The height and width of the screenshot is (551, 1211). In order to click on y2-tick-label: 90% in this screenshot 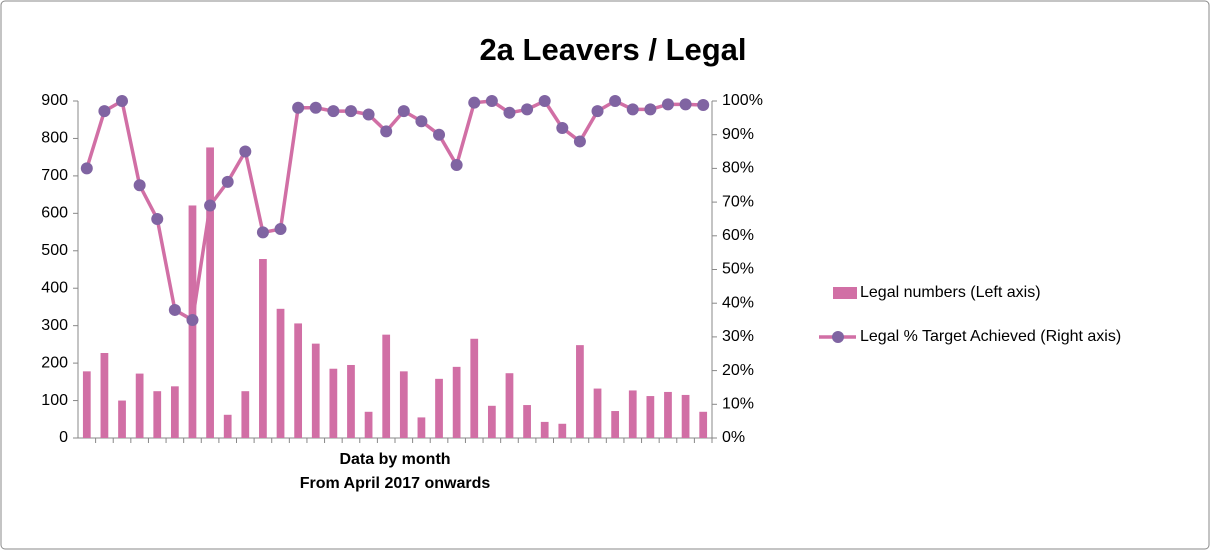, I will do `click(738, 134)`.